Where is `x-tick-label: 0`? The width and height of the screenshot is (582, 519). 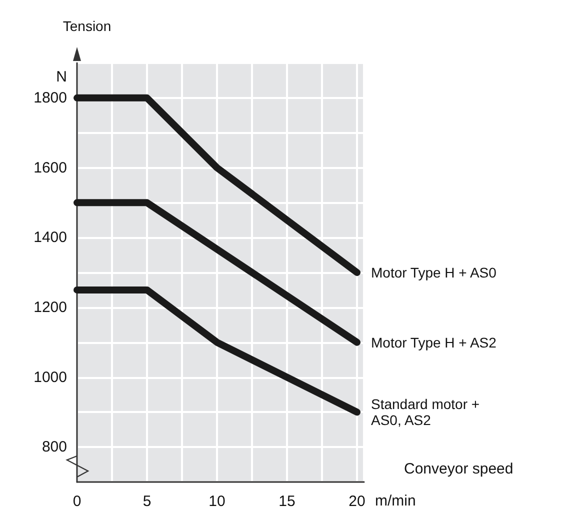
x-tick-label: 0 is located at coordinates (77, 501).